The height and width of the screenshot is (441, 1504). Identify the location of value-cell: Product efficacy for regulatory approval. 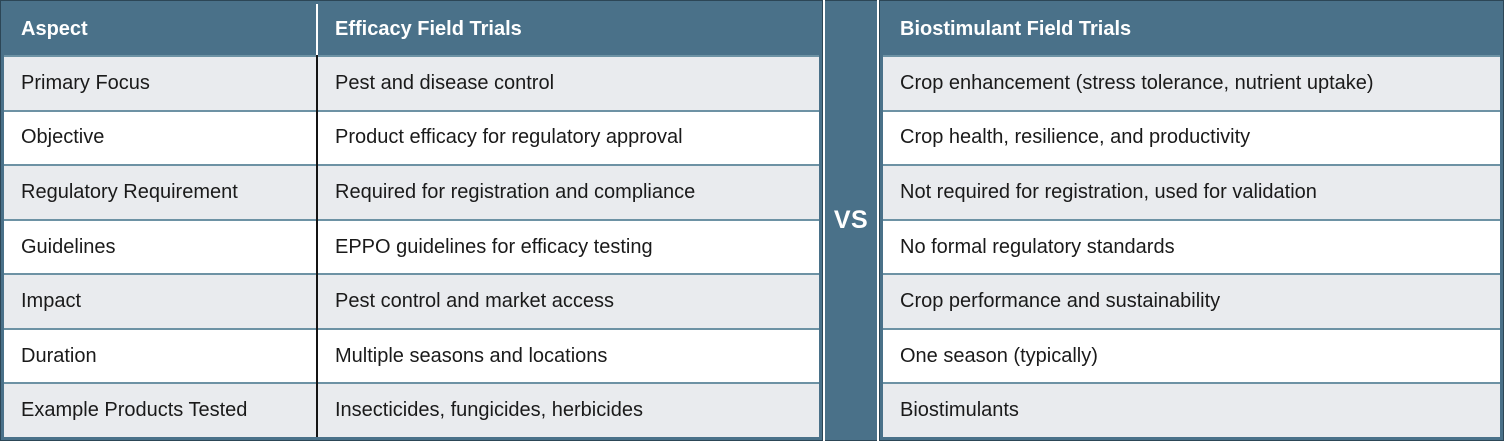
(509, 137).